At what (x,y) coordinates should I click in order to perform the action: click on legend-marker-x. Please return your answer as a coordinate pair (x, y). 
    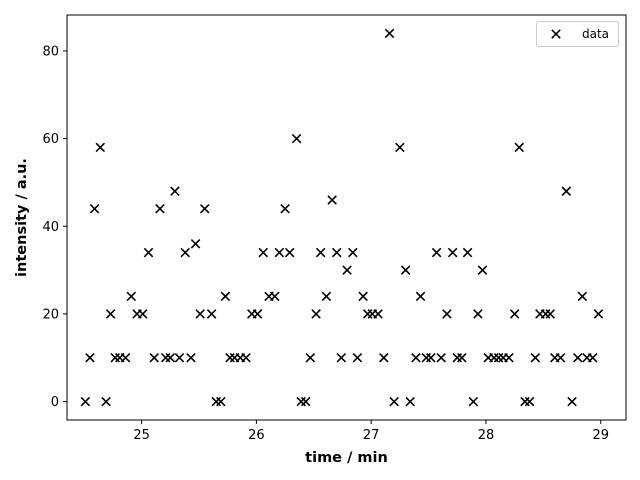
    Looking at the image, I should click on (556, 34).